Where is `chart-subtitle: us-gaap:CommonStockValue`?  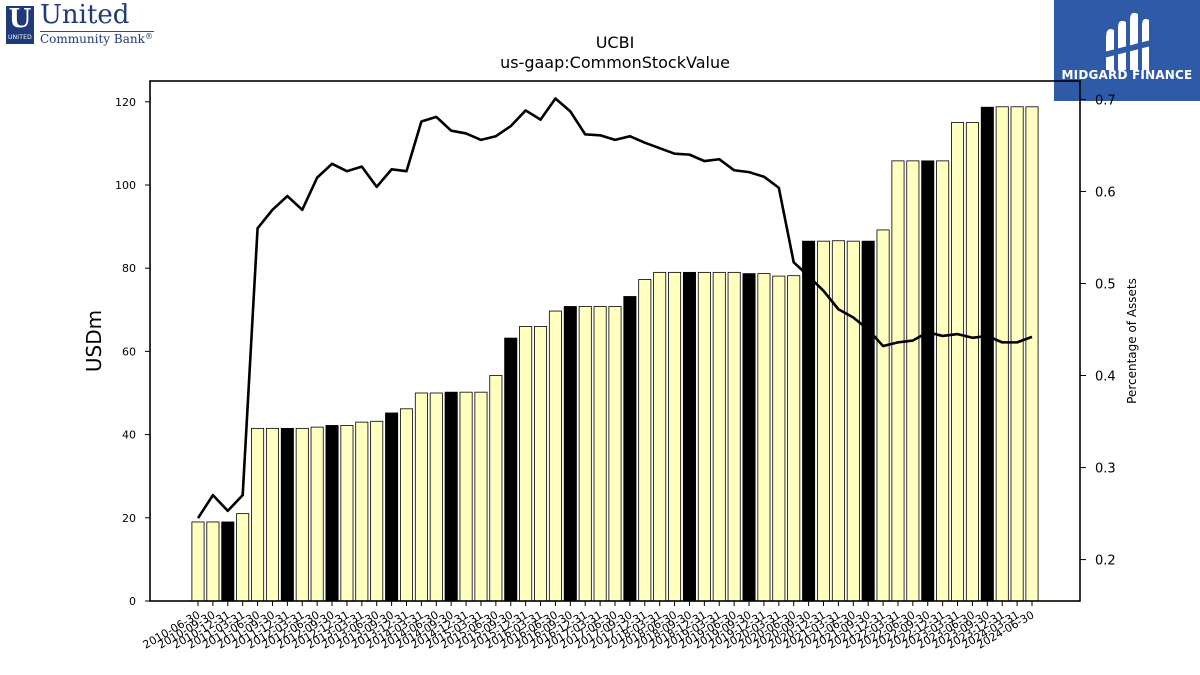 chart-subtitle: us-gaap:CommonStockValue is located at coordinates (615, 62).